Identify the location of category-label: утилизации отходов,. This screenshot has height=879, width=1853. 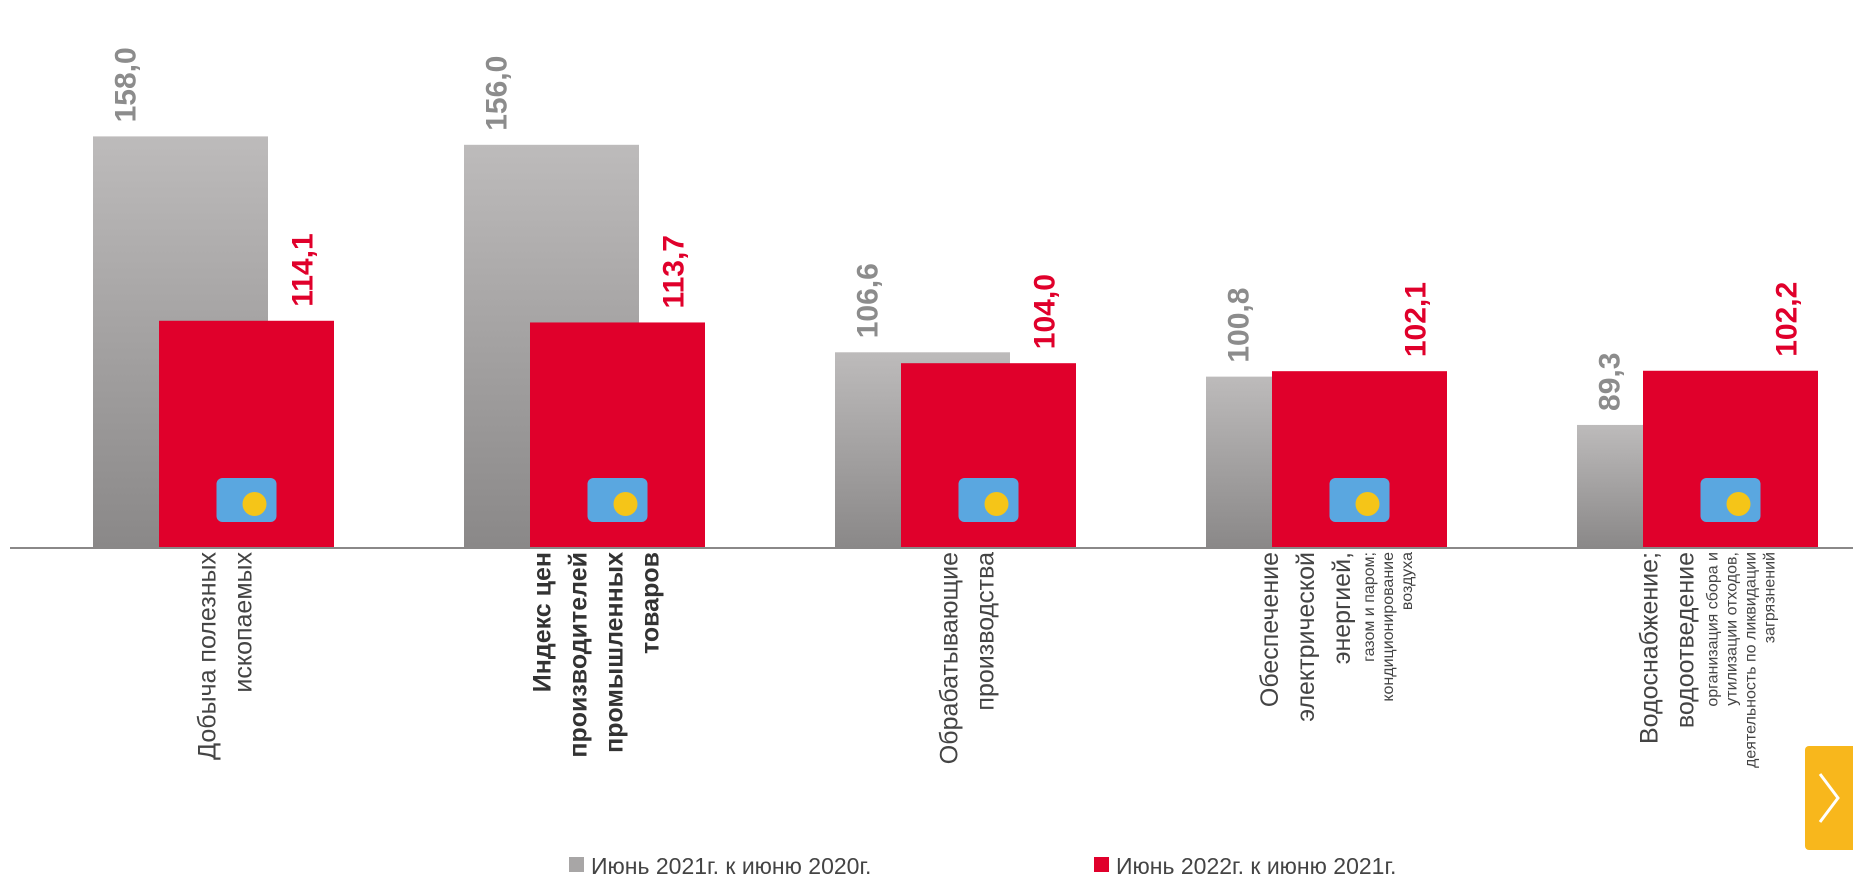
(1731, 629).